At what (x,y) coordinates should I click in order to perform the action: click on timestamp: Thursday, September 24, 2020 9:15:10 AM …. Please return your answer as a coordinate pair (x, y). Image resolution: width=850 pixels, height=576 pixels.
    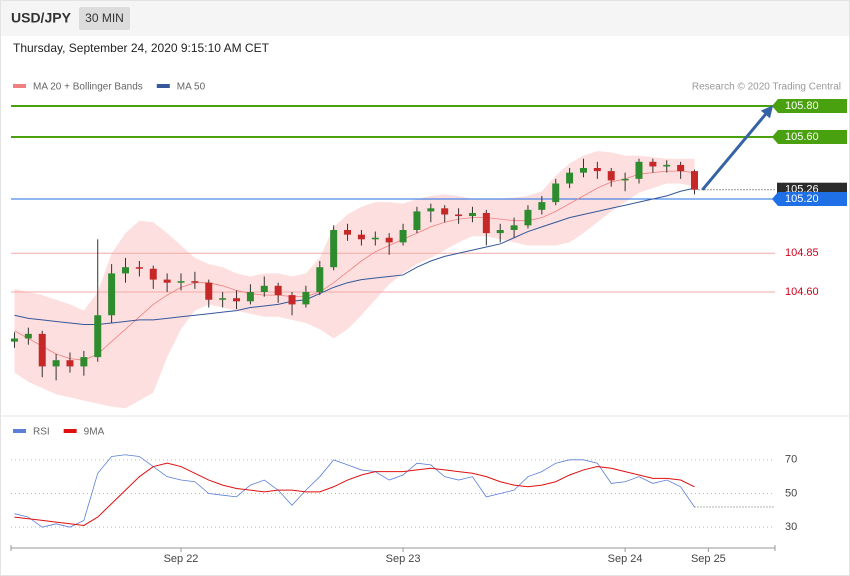
    Looking at the image, I should click on (141, 48).